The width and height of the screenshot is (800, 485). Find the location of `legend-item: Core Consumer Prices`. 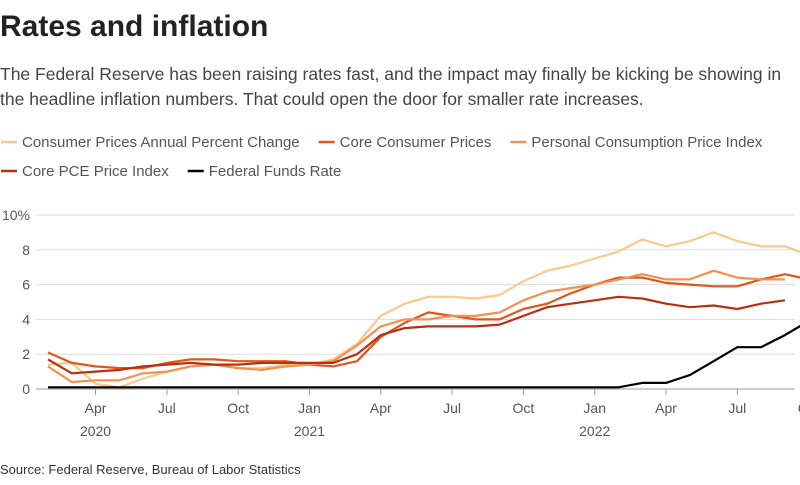

legend-item: Core Consumer Prices is located at coordinates (405, 142).